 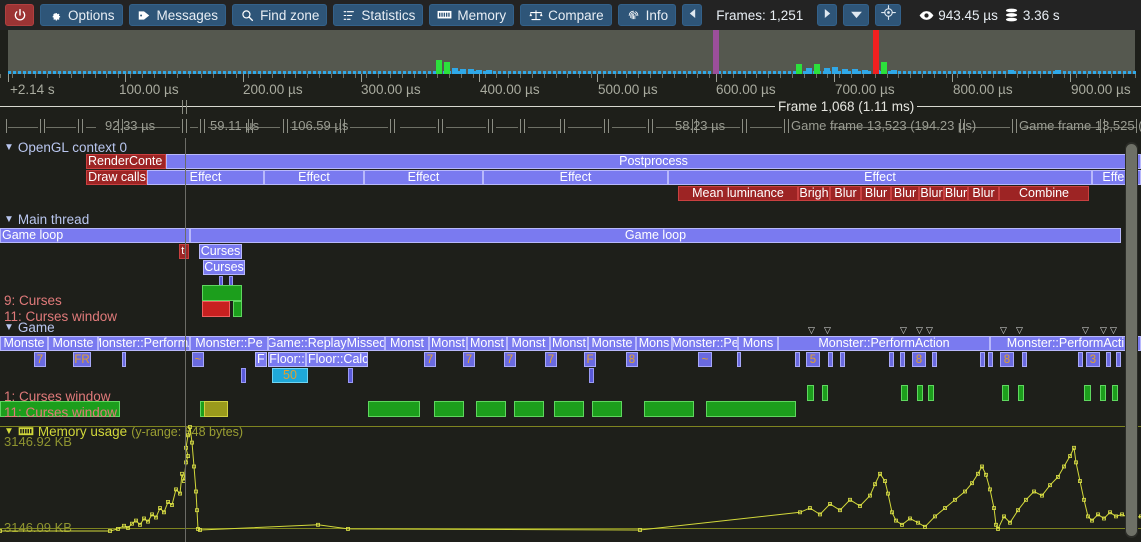 I want to click on lock-bar-olive, so click(x=216, y=409).